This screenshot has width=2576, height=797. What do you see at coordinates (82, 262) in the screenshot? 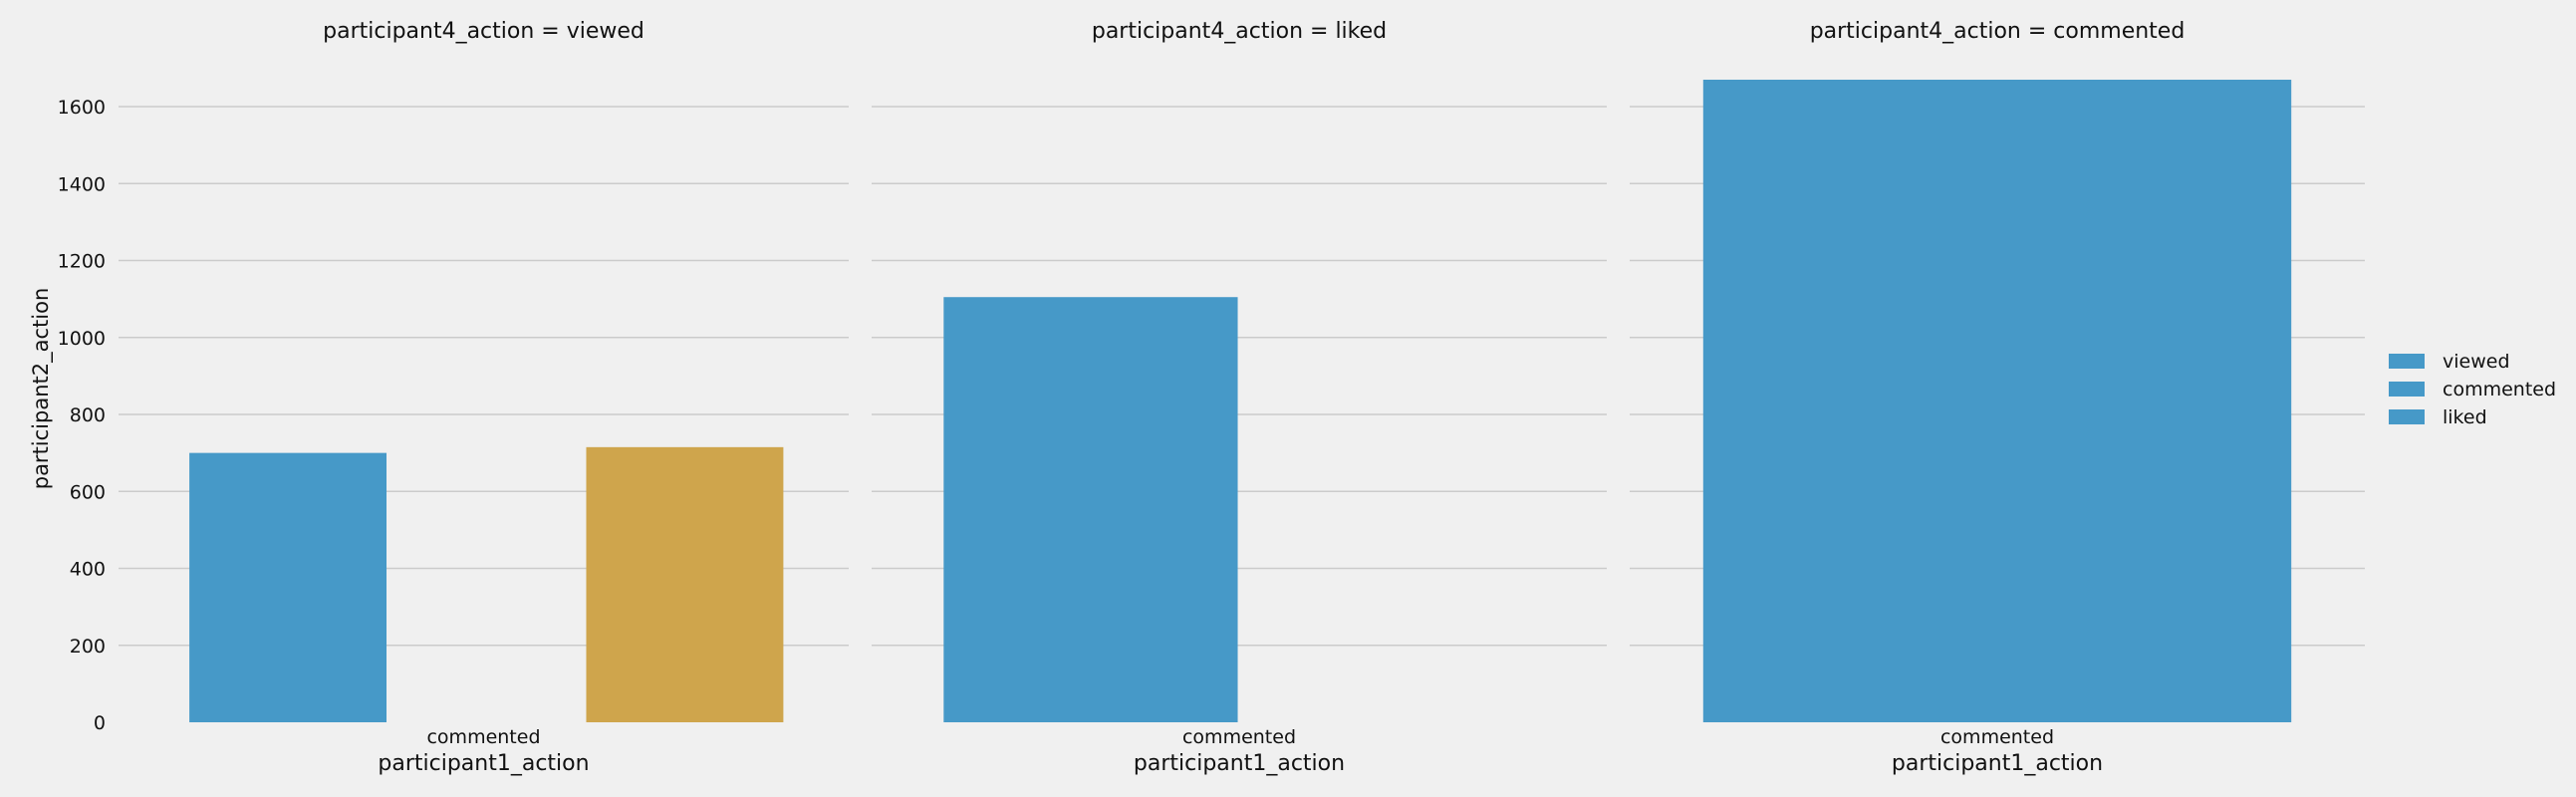
I see `y-tick-label: 1200` at bounding box center [82, 262].